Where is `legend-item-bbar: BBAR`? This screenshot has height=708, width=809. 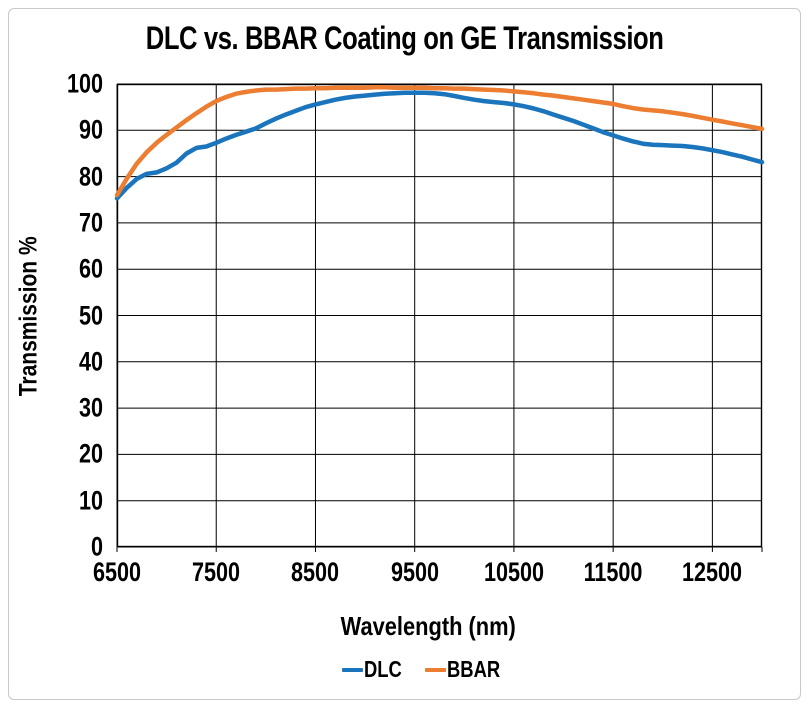 legend-item-bbar: BBAR is located at coordinates (469, 669).